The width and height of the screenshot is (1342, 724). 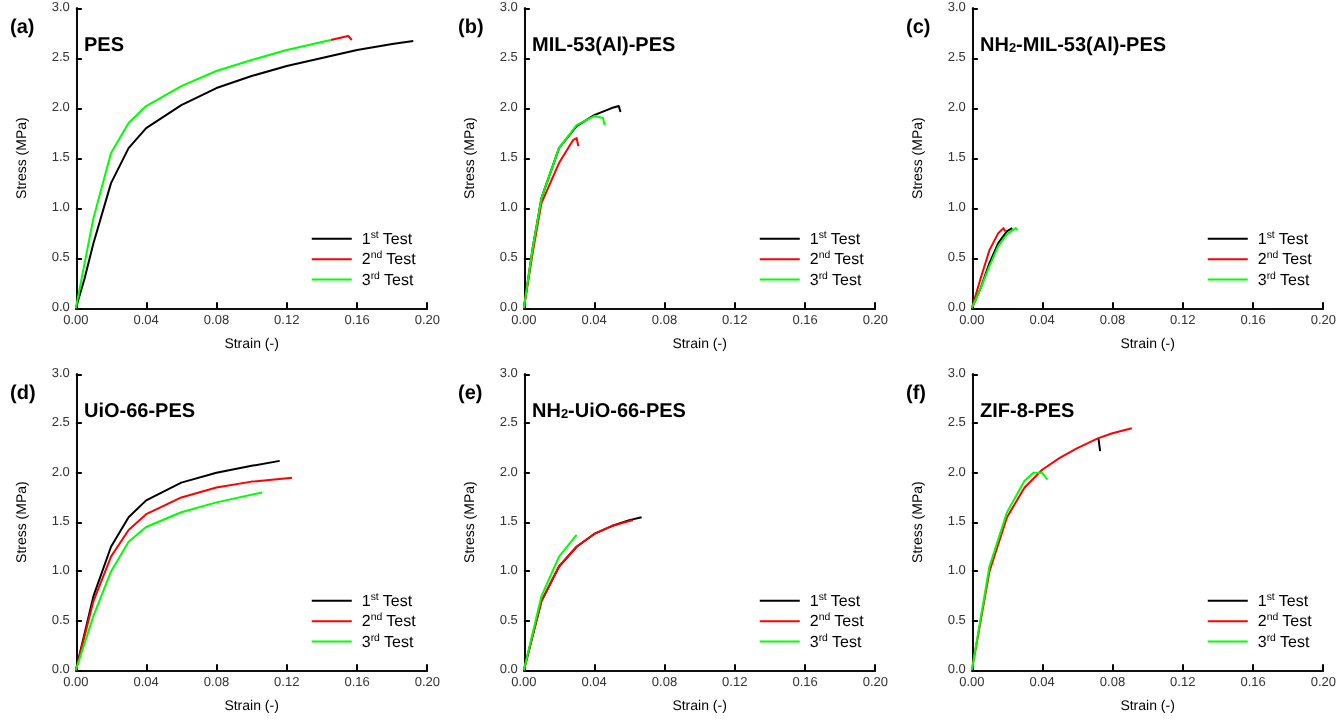 I want to click on text: MIL-53(Al)-PES, so click(x=604, y=46).